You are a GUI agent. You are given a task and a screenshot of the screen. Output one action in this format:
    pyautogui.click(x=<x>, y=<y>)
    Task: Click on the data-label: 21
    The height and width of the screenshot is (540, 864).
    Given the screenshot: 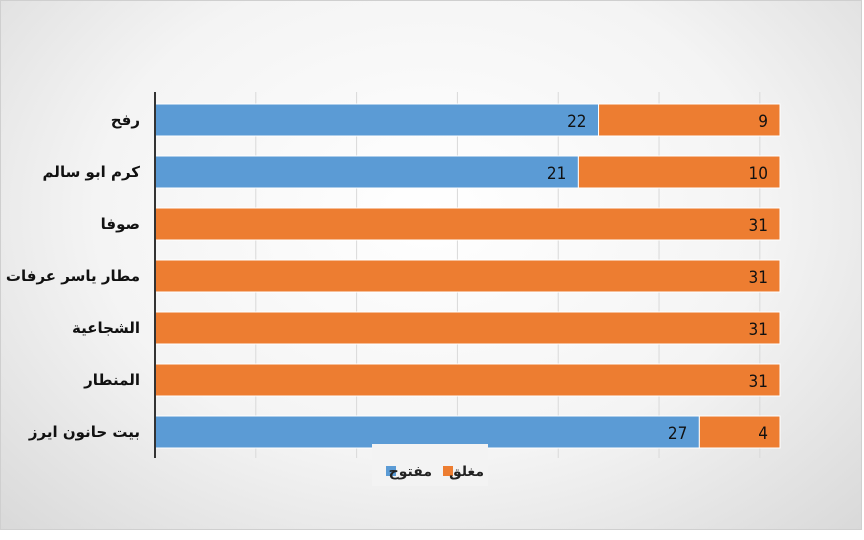 What is the action you would take?
    pyautogui.click(x=556, y=174)
    